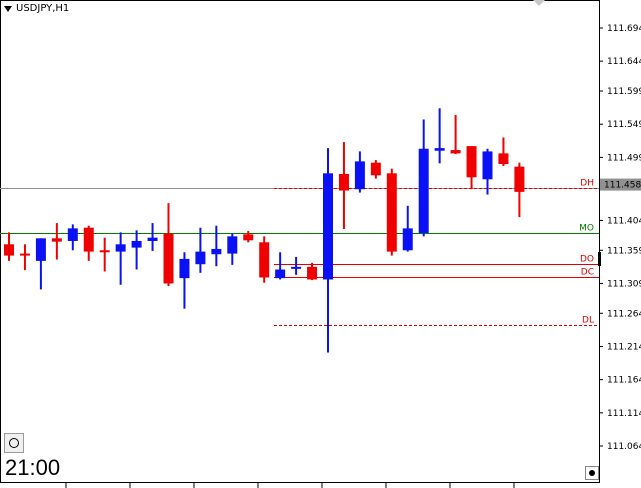  I want to click on level-label-dl: DL, so click(588, 321).